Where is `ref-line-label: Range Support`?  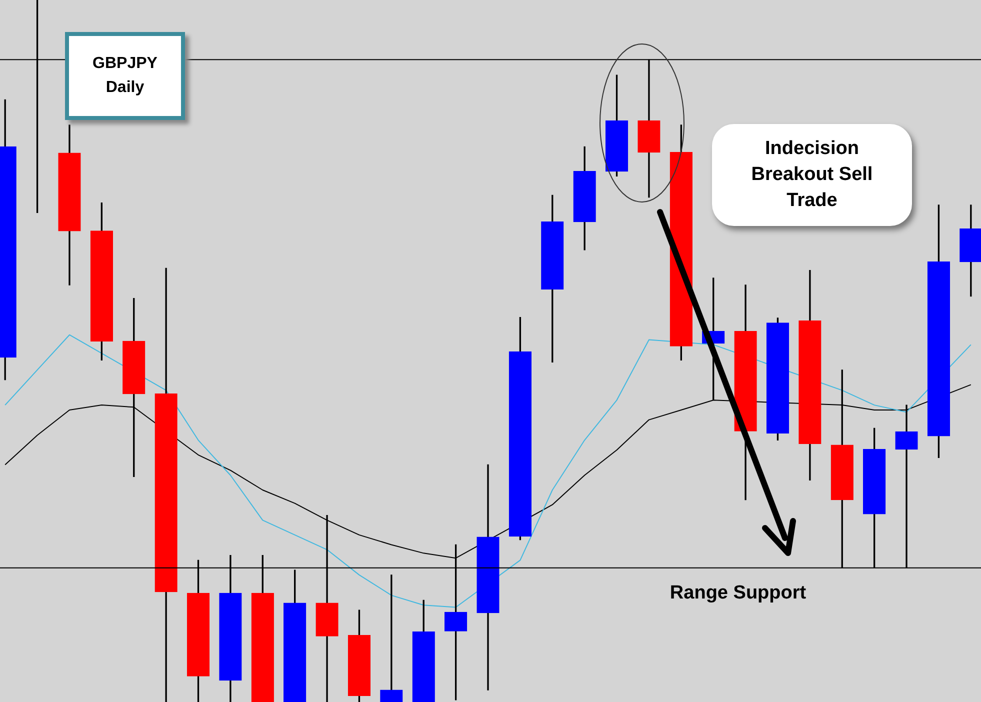
ref-line-label: Range Support is located at coordinates (738, 593).